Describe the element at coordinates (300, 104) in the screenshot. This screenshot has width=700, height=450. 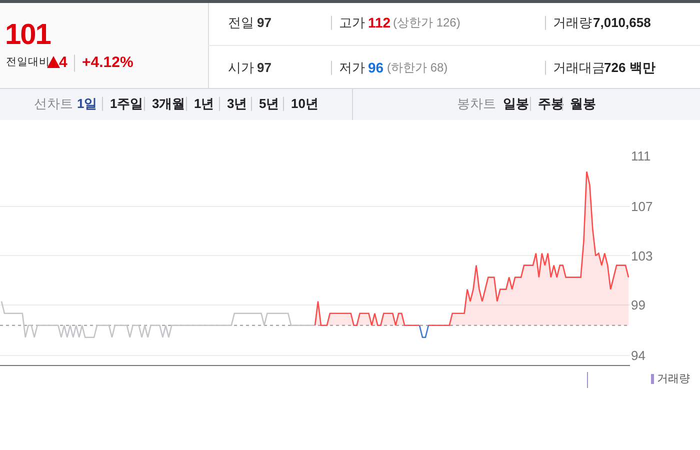
I see `text: 10년` at that location.